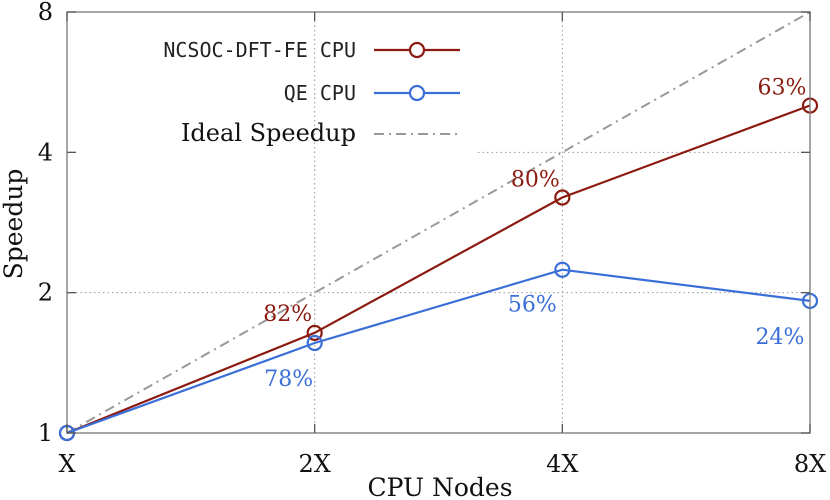 The image size is (830, 500). I want to click on x-tick-label: X, so click(66, 464).